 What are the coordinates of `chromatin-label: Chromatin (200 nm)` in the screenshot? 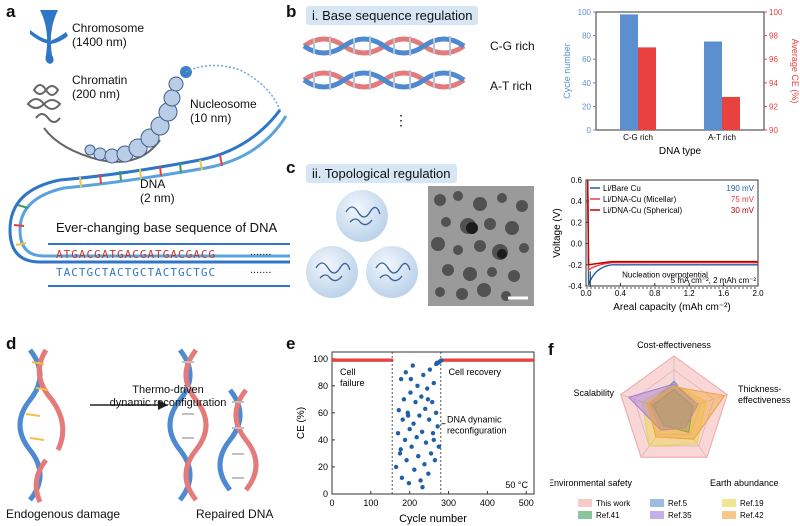 It's located at (100, 87).